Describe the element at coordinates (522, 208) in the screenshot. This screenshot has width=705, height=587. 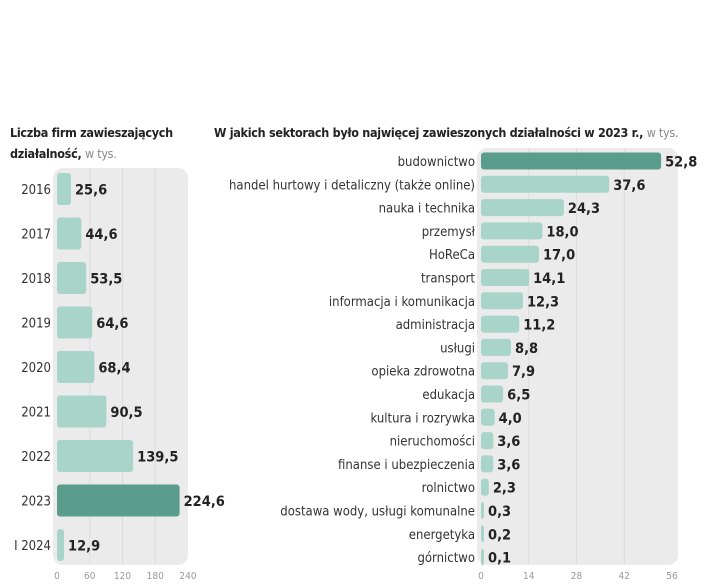
I see `bar-nauka-i-technika` at that location.